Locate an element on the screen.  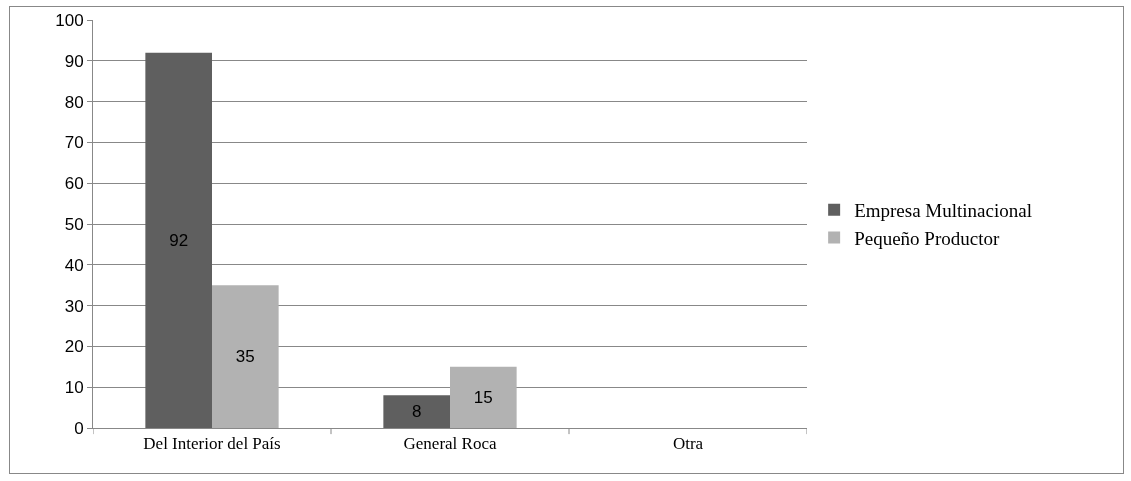
data-label: 15 is located at coordinates (483, 397).